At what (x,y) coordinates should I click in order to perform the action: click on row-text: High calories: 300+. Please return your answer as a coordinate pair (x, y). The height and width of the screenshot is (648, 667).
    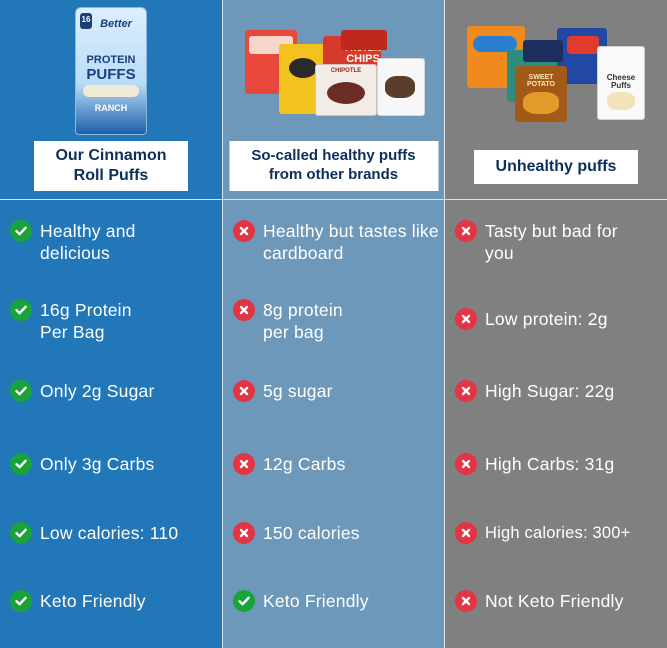
    Looking at the image, I should click on (558, 533).